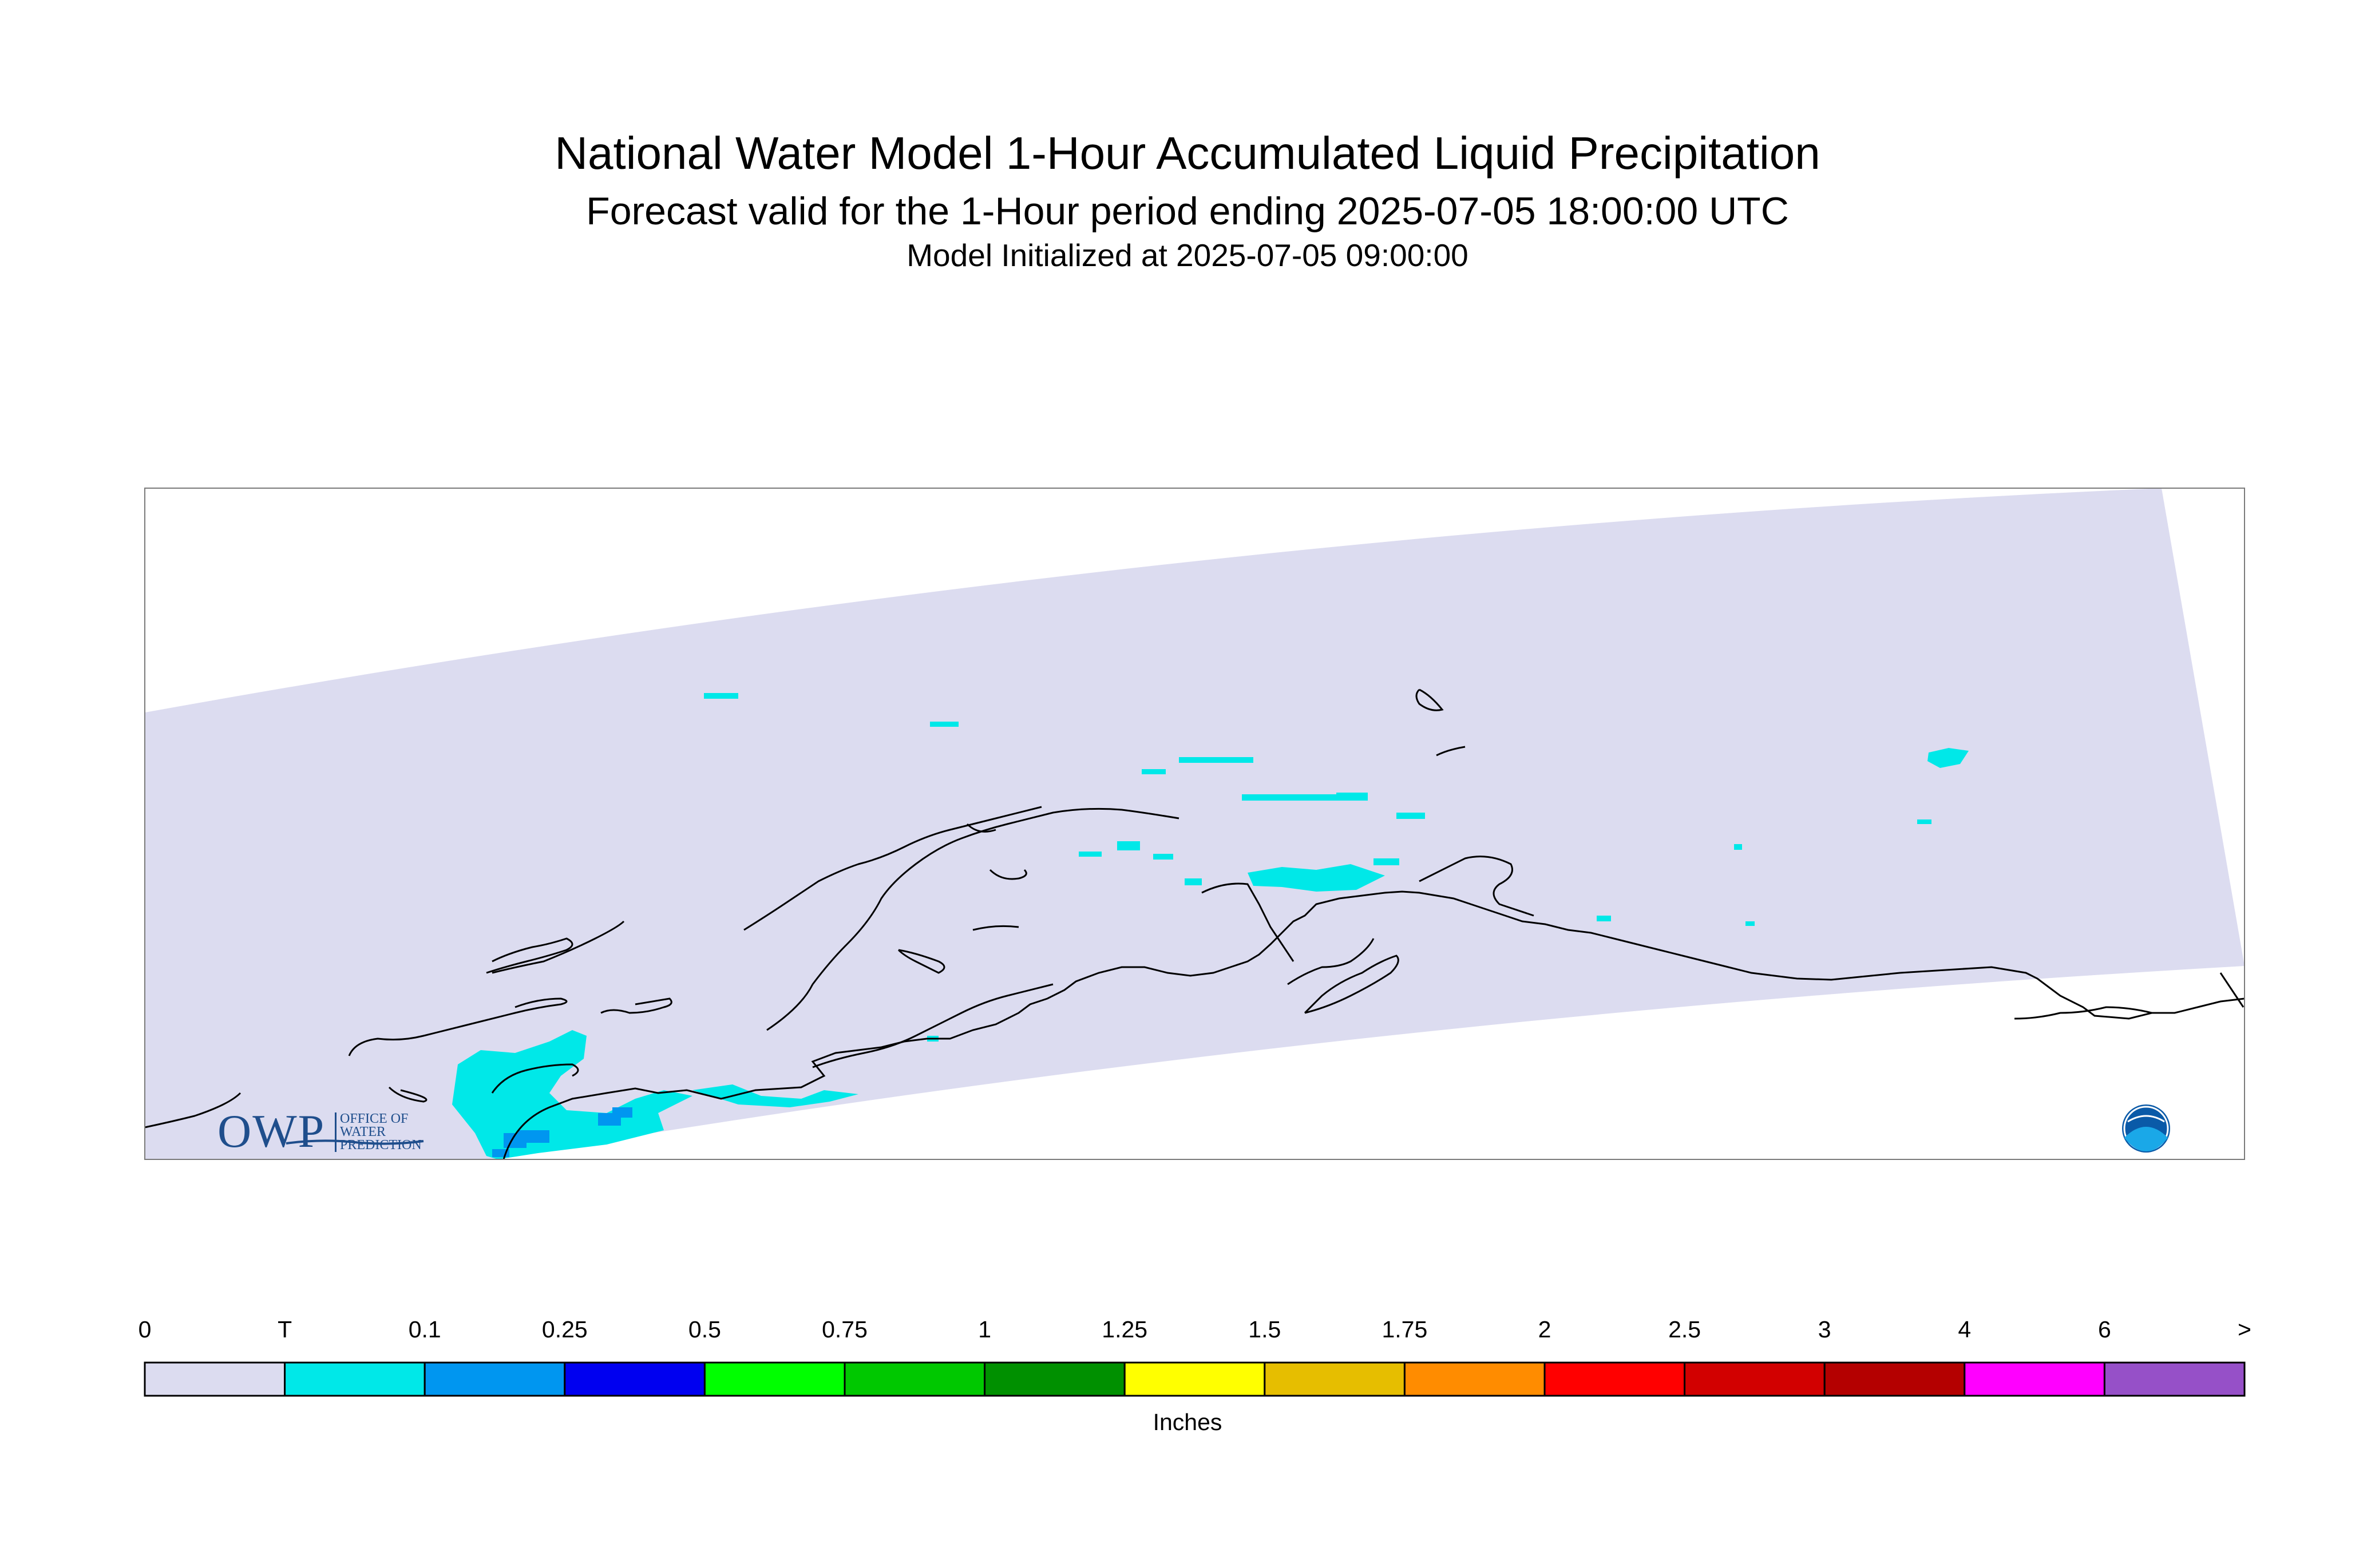 The height and width of the screenshot is (1568, 2375). Describe the element at coordinates (1948, 758) in the screenshot. I see `precip-area-east` at that location.